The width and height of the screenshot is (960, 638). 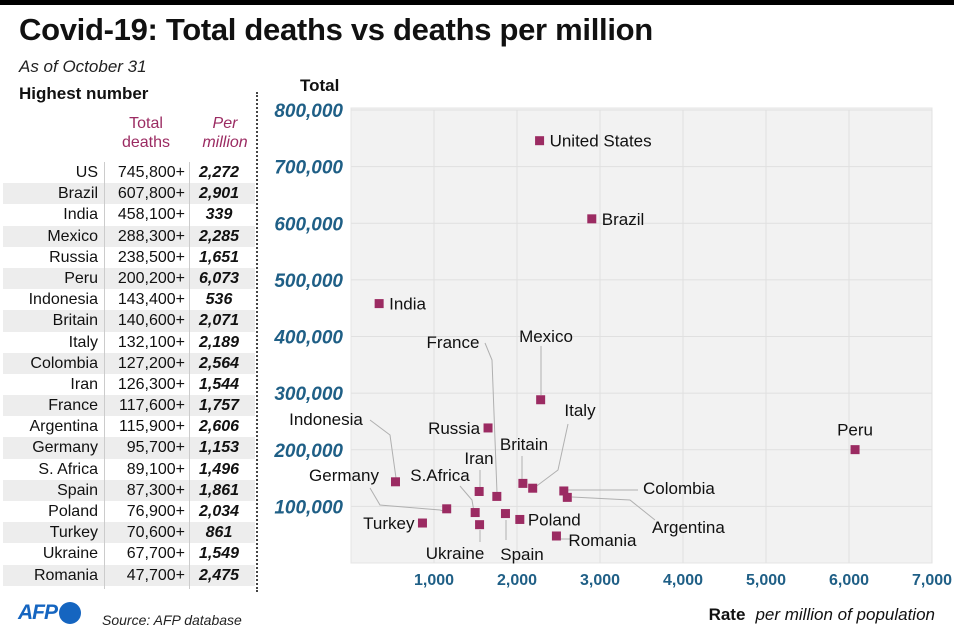 What do you see at coordinates (70, 554) in the screenshot?
I see `country-cell: Ukraine` at bounding box center [70, 554].